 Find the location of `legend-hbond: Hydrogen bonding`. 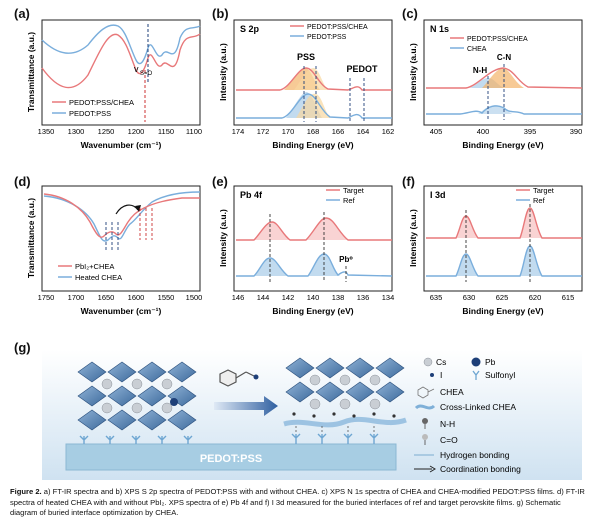

legend-hbond: Hydrogen bonding is located at coordinates (475, 455).